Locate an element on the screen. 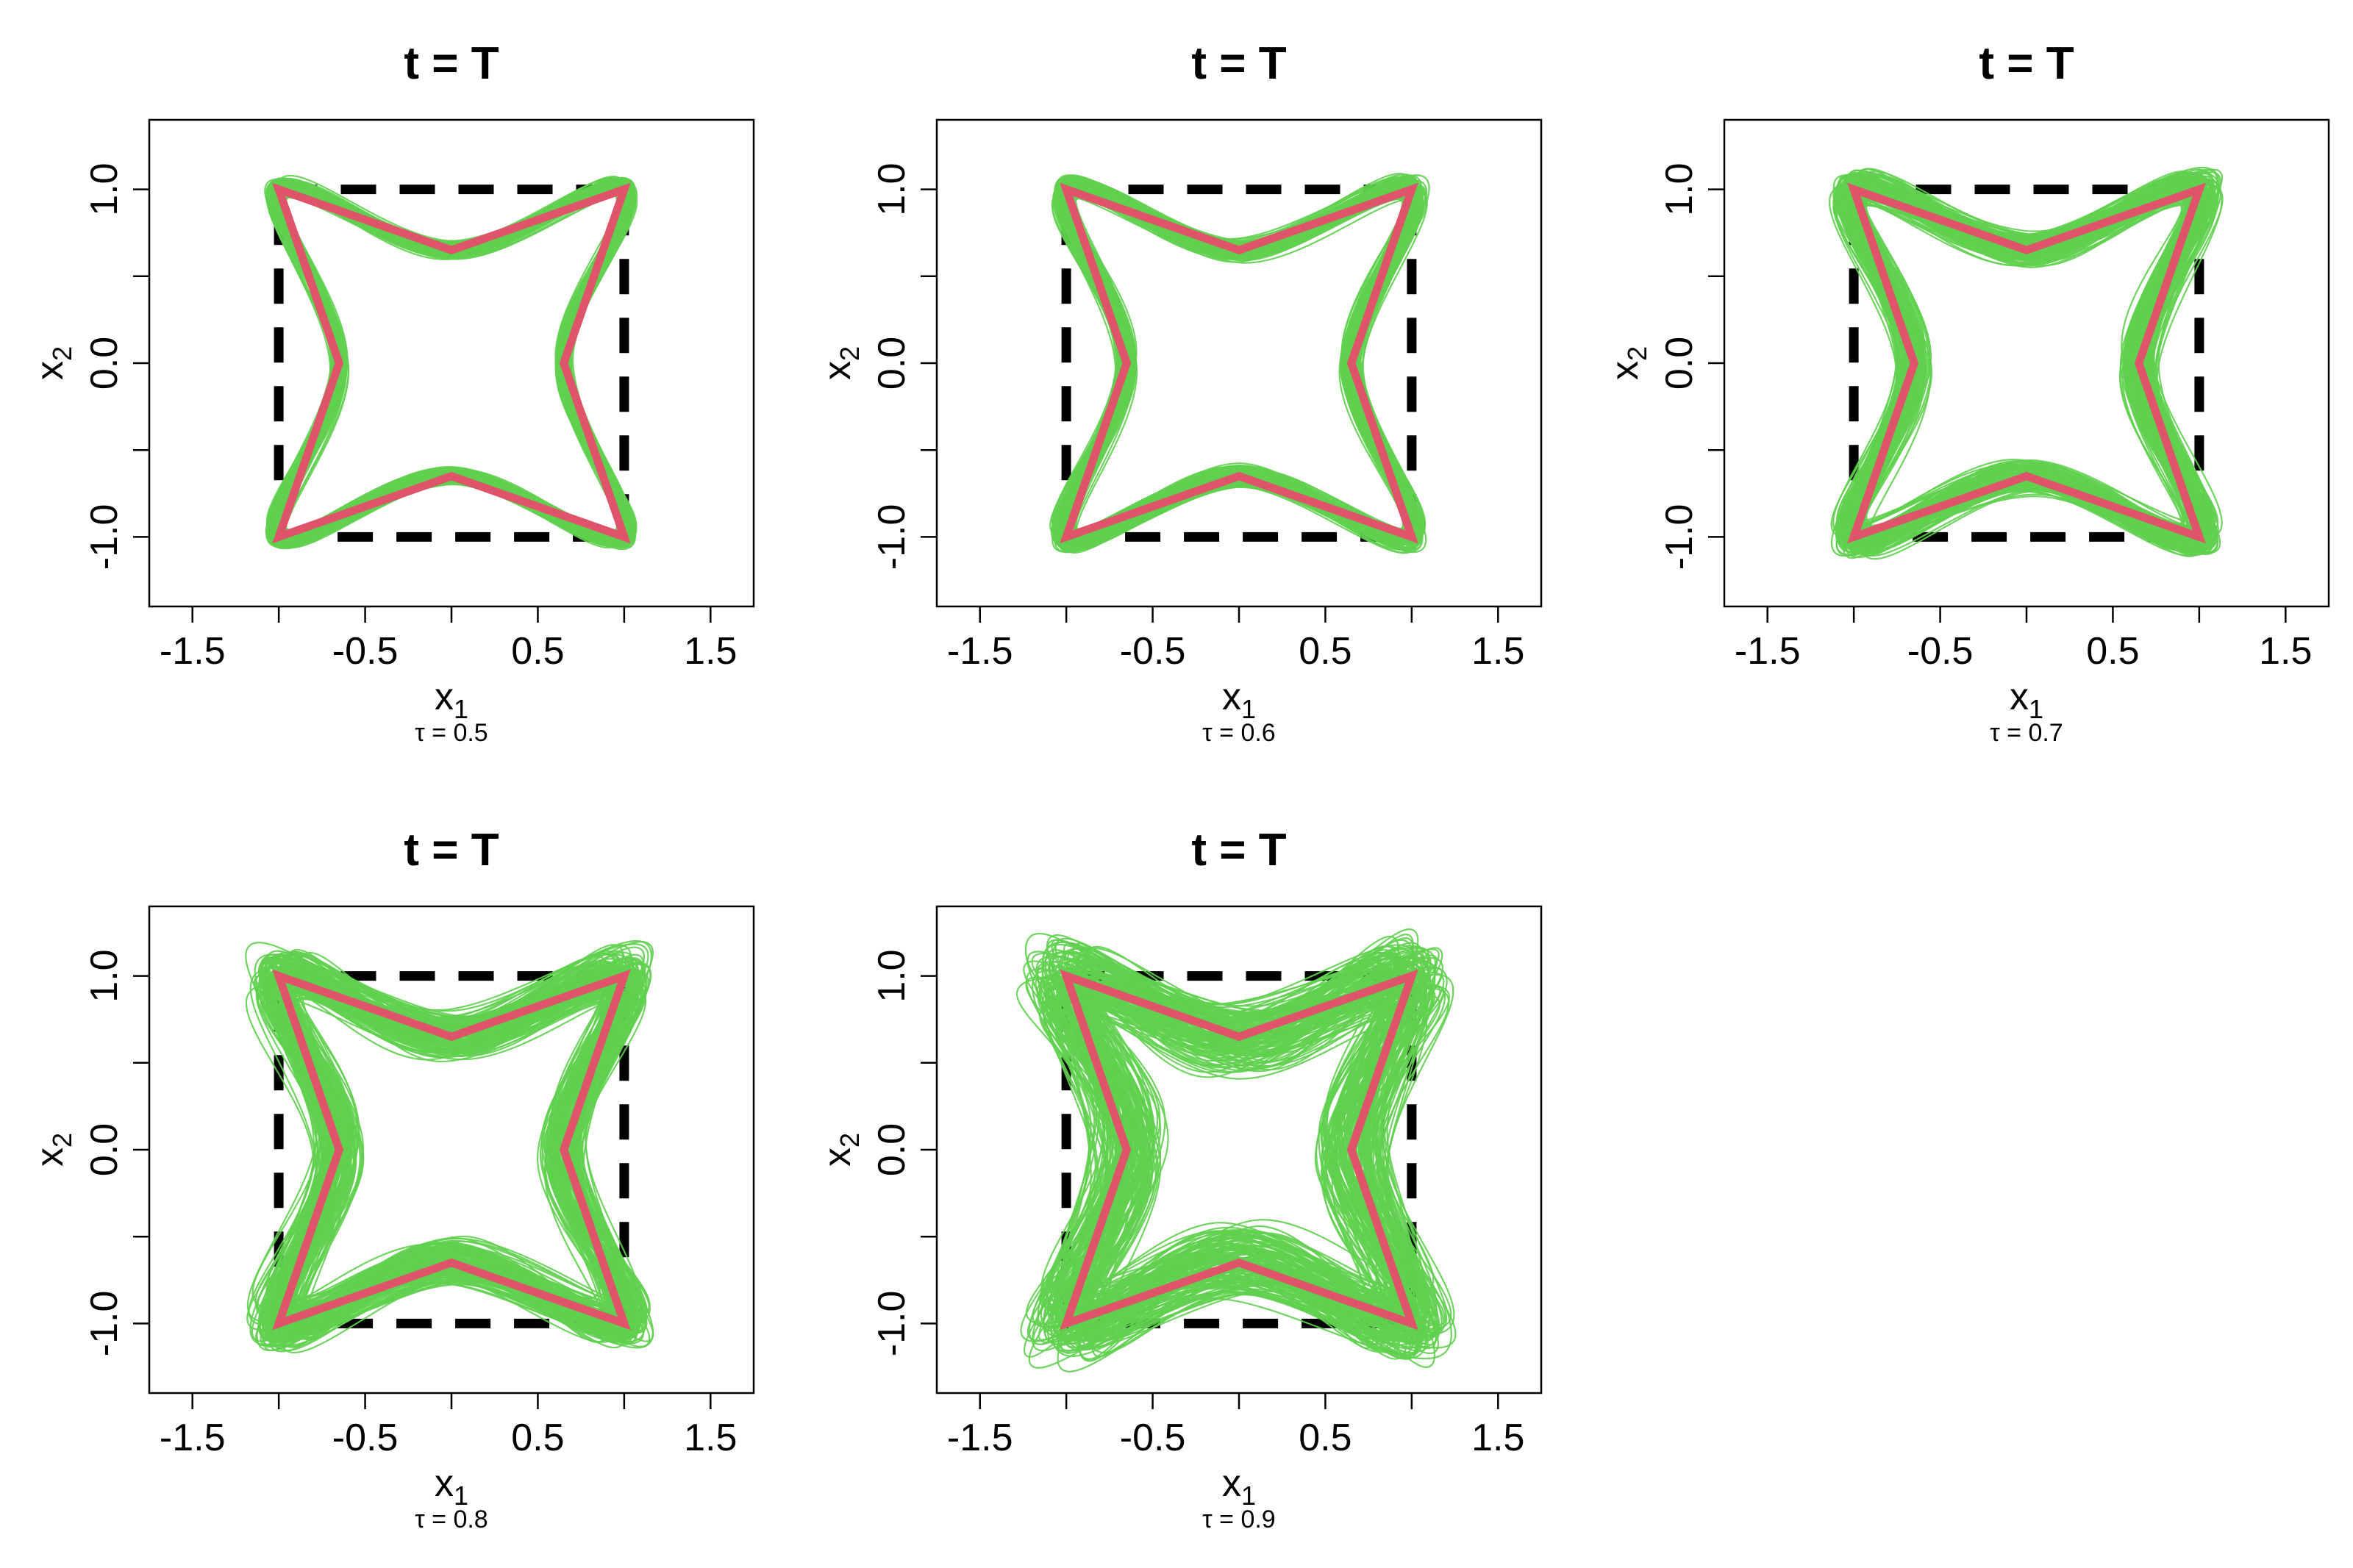 The width and height of the screenshot is (2353, 1568). x-tick-label: -1.5 is located at coordinates (193, 1438).